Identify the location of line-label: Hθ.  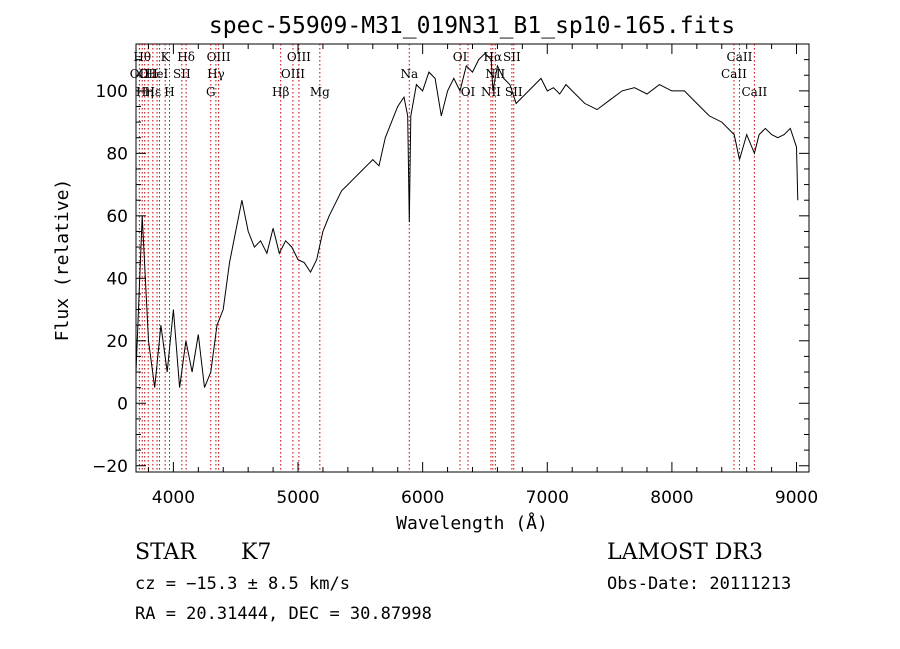
(142, 57).